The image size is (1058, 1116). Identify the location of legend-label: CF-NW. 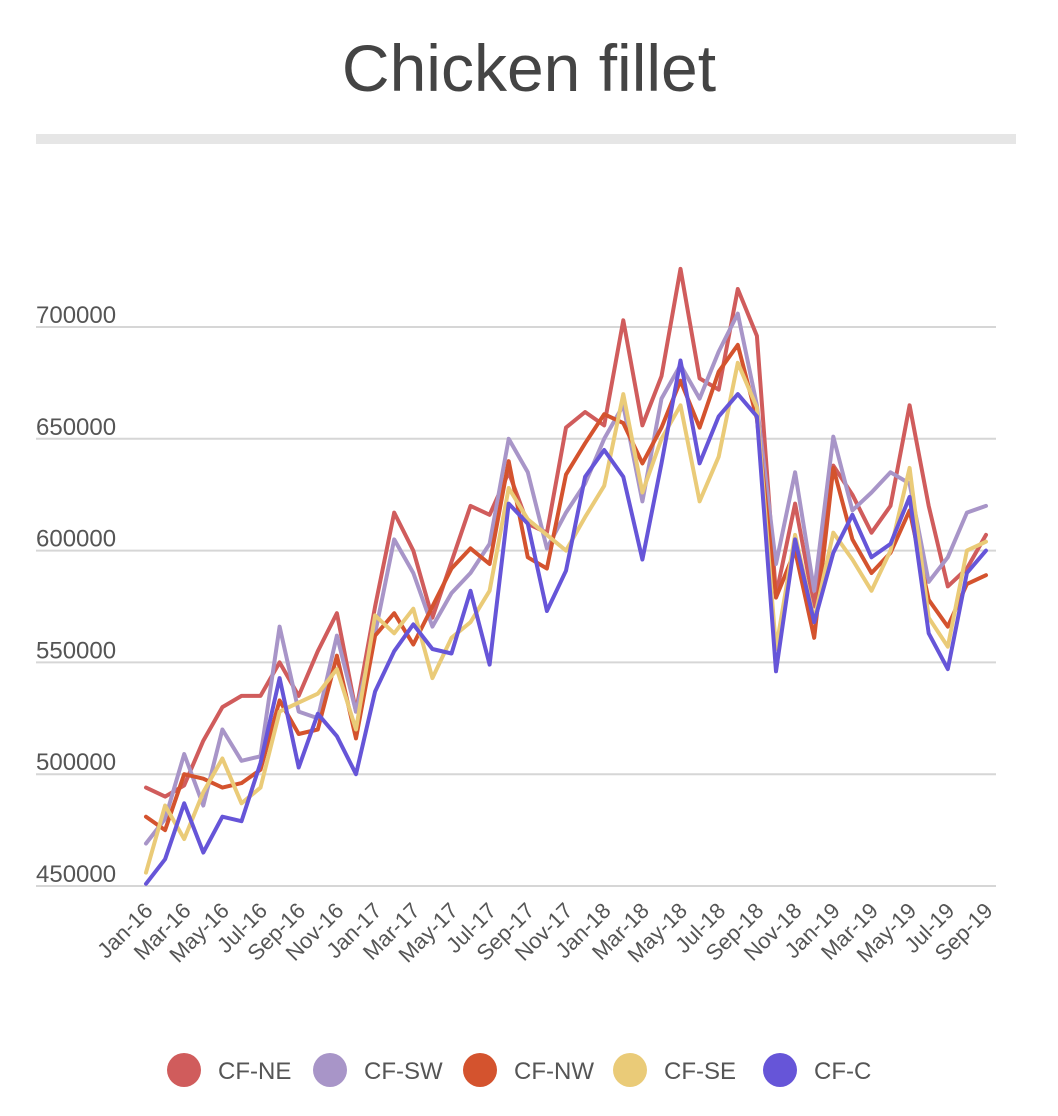
(554, 1071).